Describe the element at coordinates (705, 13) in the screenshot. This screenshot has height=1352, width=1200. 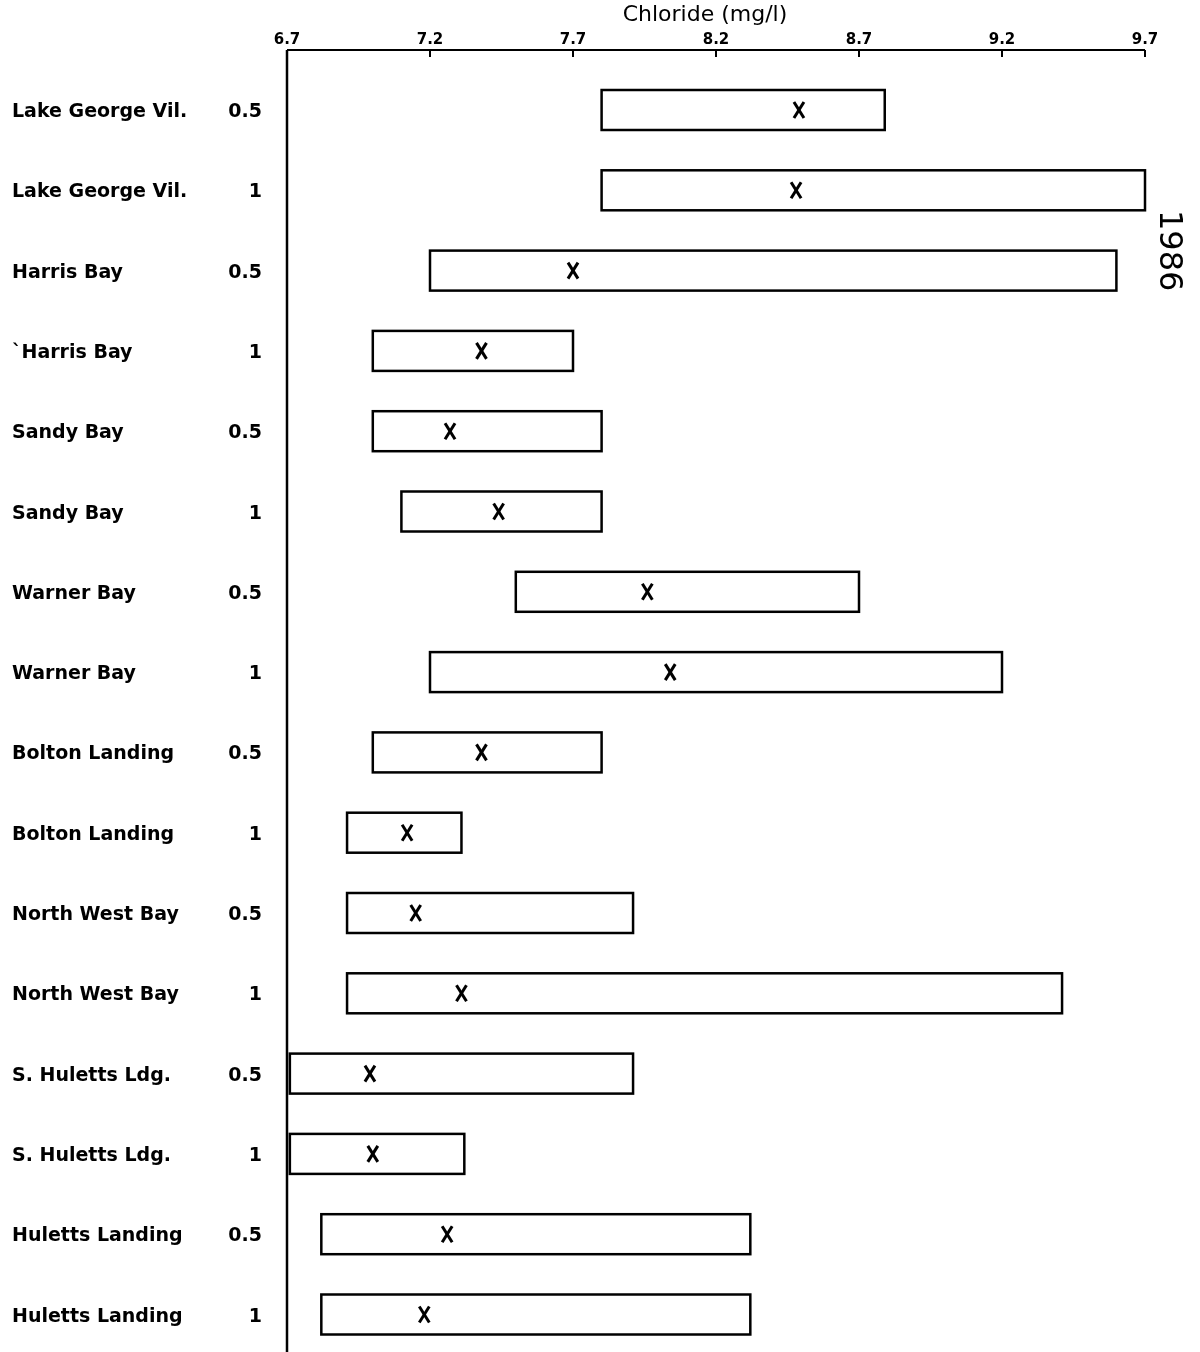
I see `x-axis-title: Chloride (mg/l)` at that location.